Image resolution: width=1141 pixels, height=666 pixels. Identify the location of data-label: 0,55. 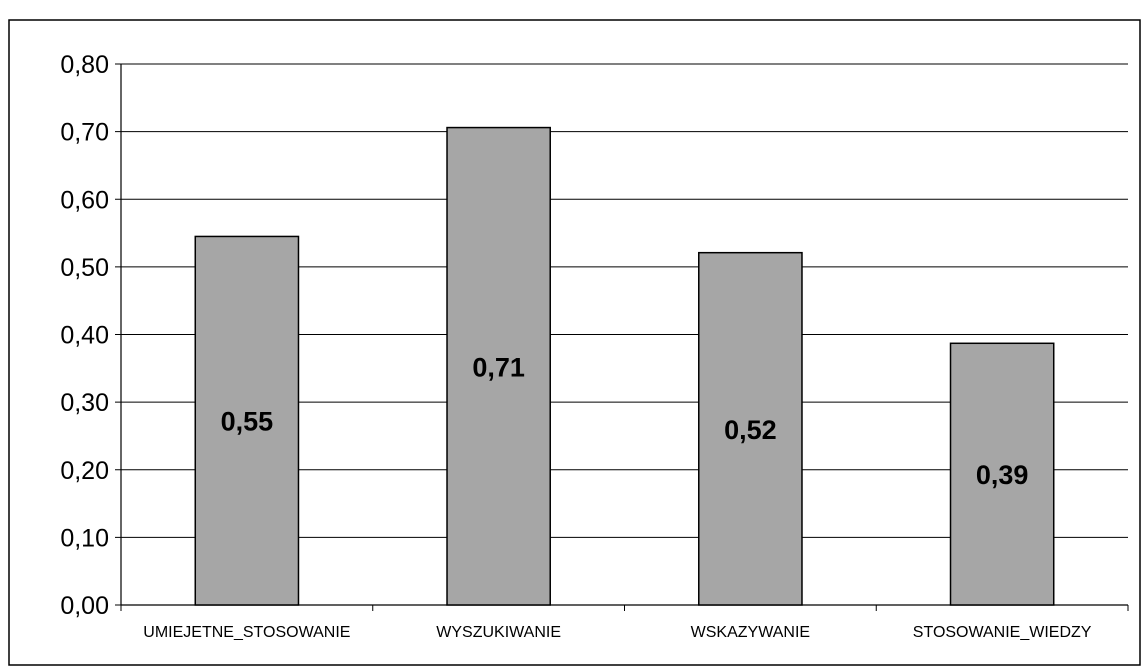
(247, 422).